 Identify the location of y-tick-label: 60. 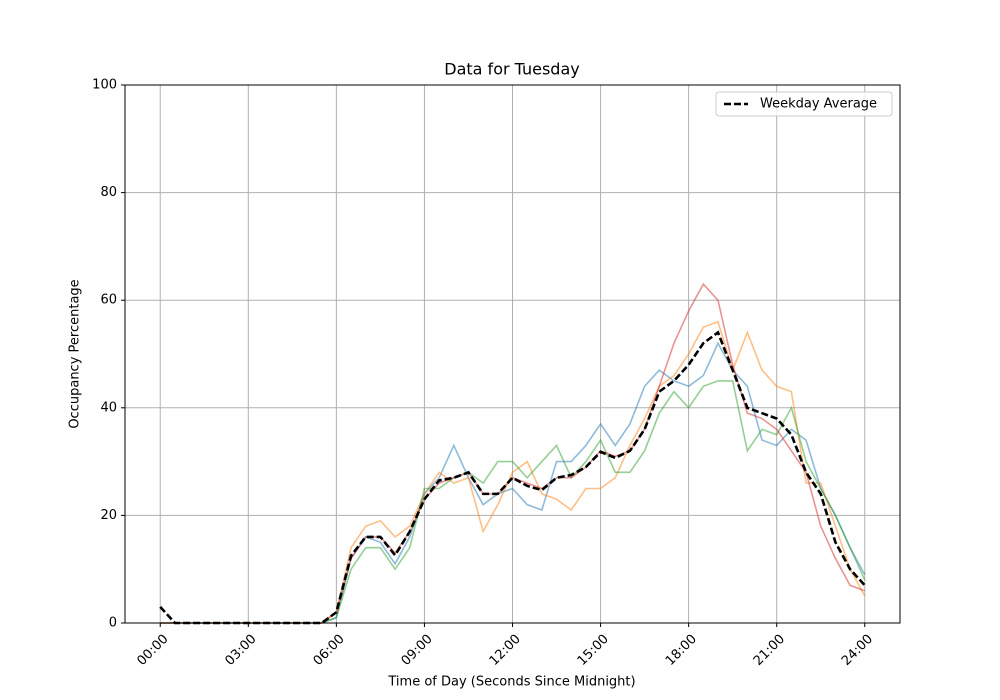
(108, 300).